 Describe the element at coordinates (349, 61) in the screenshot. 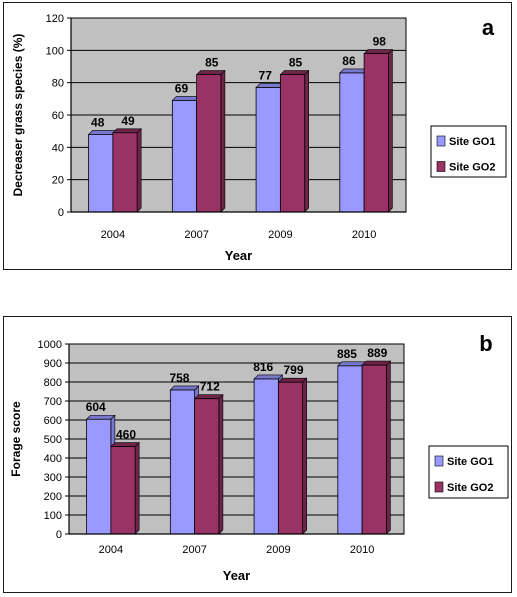

I see `data-label: 86` at that location.